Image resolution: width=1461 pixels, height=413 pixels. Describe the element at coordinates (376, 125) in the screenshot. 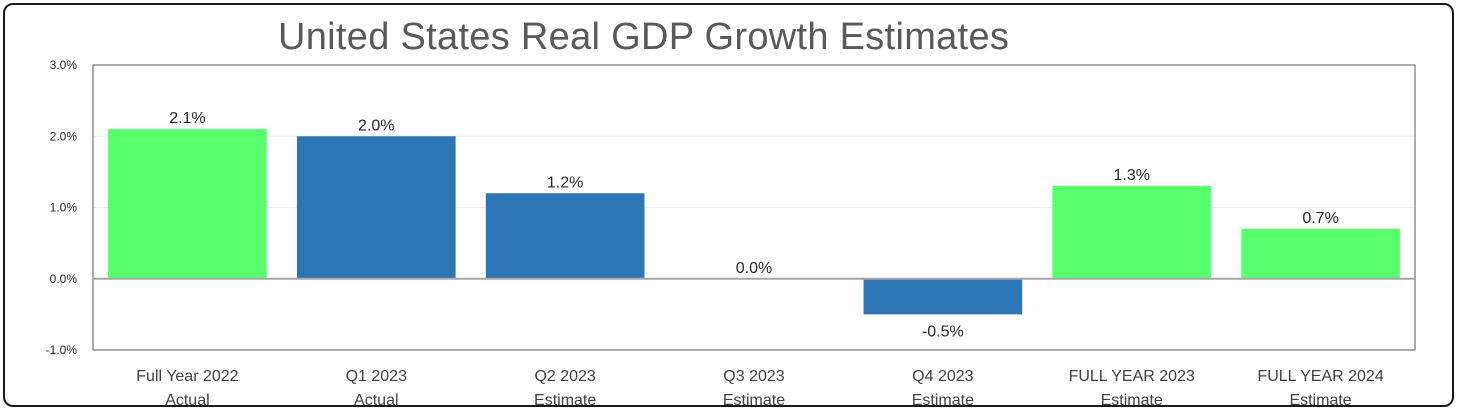

I see `data-label: 2.0%` at that location.